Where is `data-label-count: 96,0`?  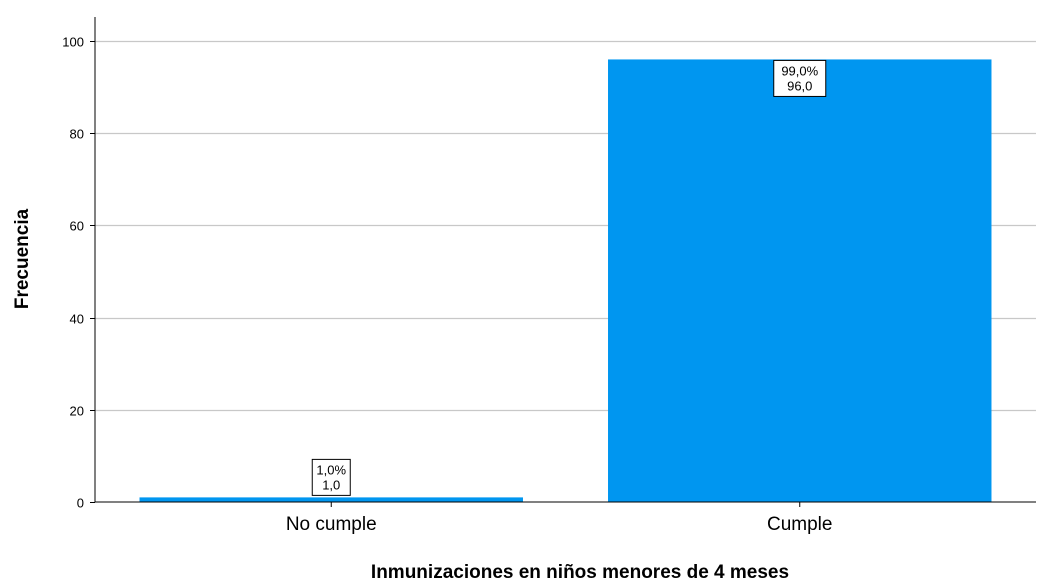 data-label-count: 96,0 is located at coordinates (799, 85).